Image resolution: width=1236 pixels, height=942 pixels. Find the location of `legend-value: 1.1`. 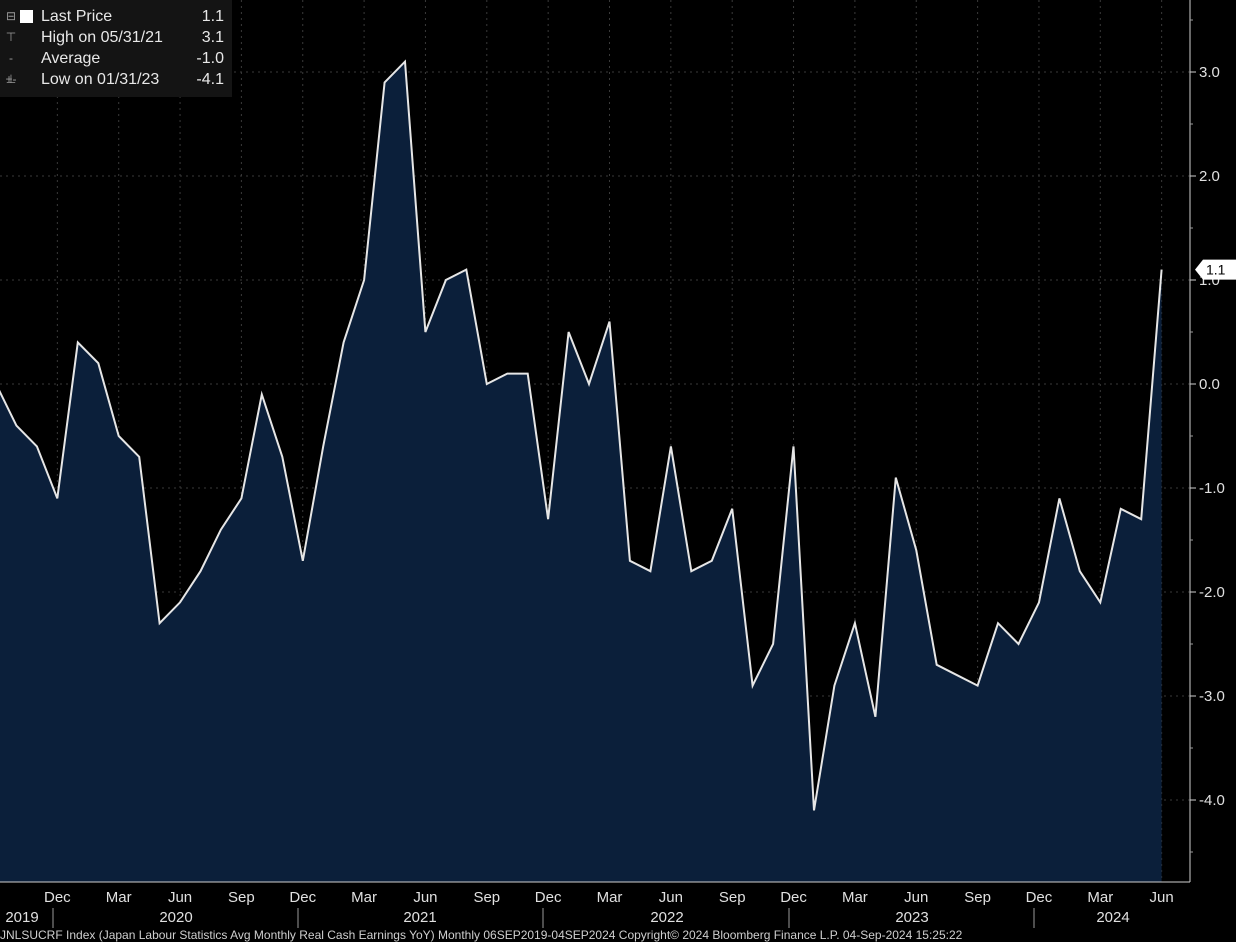

legend-value: 1.1 is located at coordinates (212, 16).